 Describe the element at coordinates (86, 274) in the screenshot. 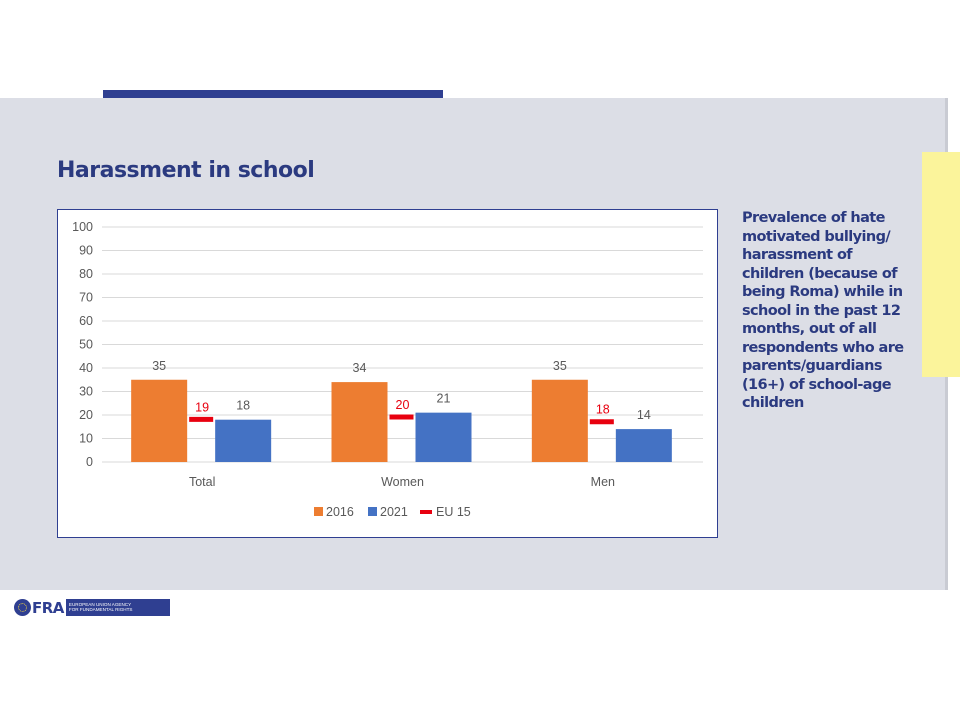

I see `y-tick-label: 80` at that location.